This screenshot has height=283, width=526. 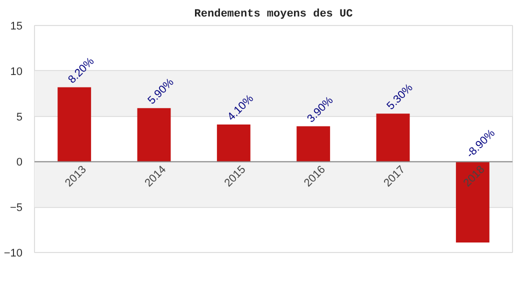 What do you see at coordinates (16, 26) in the screenshot?
I see `y-tick-label: 15` at bounding box center [16, 26].